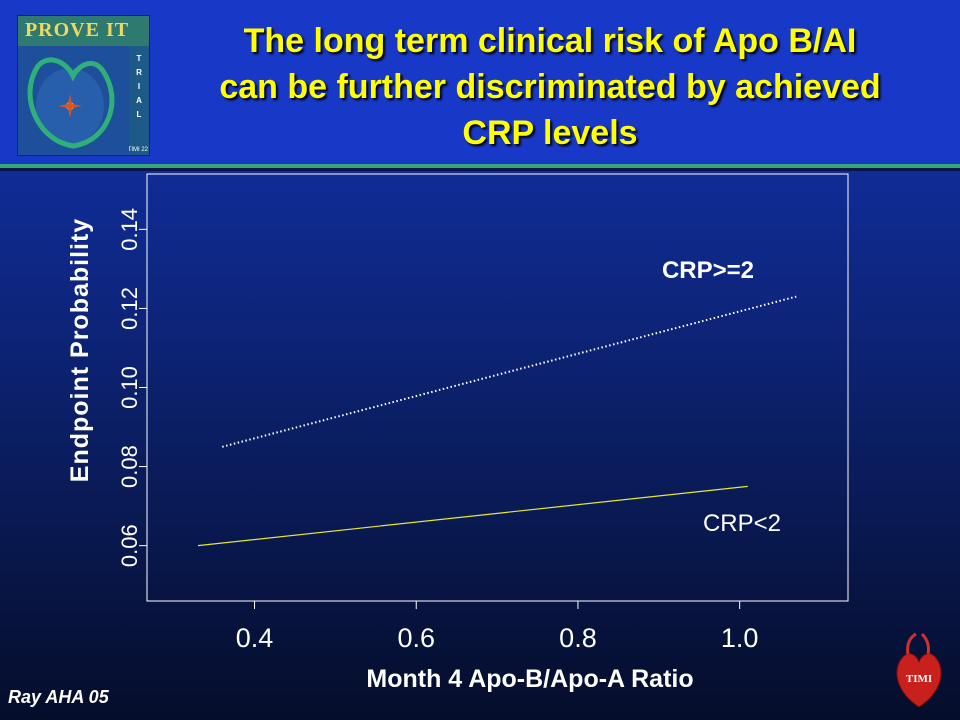 This screenshot has width=960, height=720. I want to click on heart-globe-icon, so click(73, 100).